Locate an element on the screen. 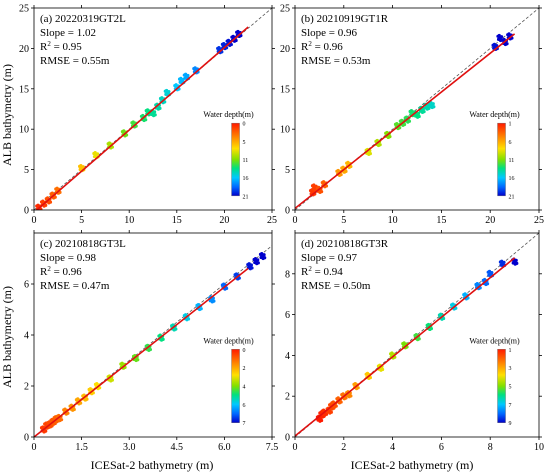 The height and width of the screenshot is (476, 550). x-tick-label: 10 is located at coordinates (393, 220).